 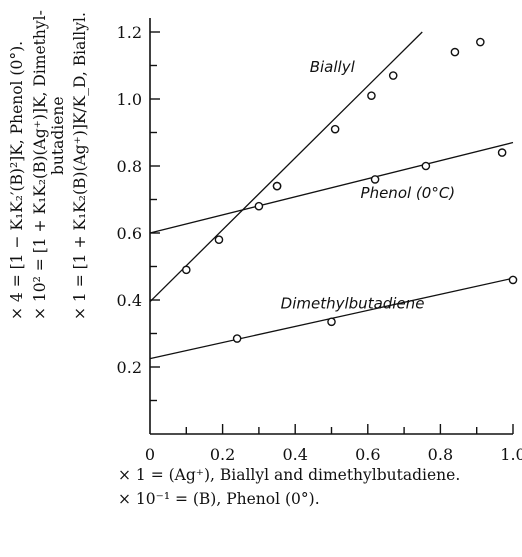 What do you see at coordinates (129, 300) in the screenshot?
I see `y-tick-label: 0.4` at bounding box center [129, 300].